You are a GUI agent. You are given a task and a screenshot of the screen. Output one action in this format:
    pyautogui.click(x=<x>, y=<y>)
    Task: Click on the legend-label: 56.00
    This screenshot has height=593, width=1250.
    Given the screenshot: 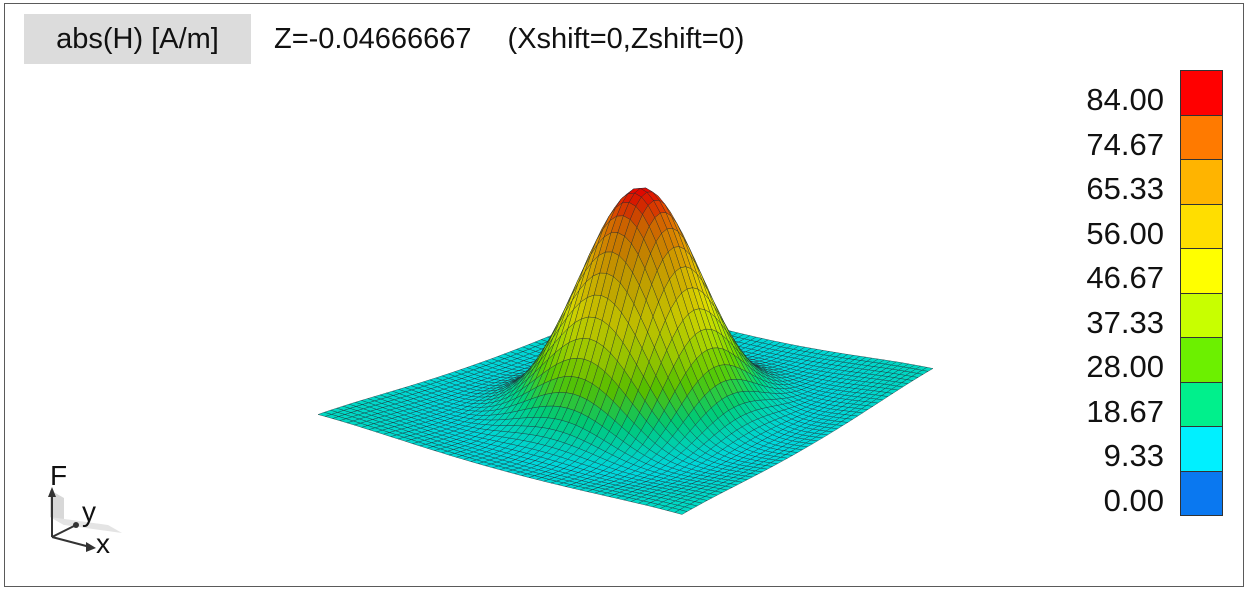 What is the action you would take?
    pyautogui.click(x=1125, y=233)
    